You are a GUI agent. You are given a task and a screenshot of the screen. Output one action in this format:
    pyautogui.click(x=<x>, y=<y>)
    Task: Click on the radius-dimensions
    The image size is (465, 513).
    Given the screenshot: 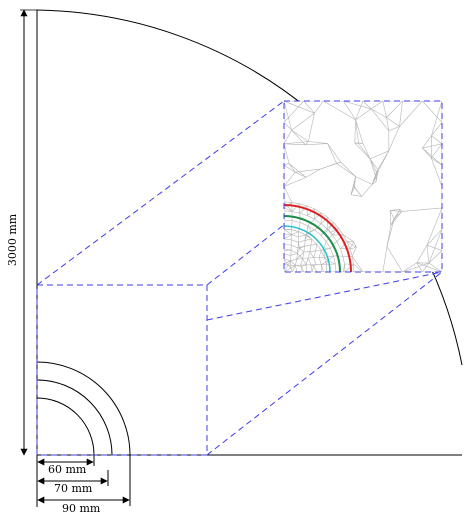 What is the action you would take?
    pyautogui.click(x=83, y=481)
    